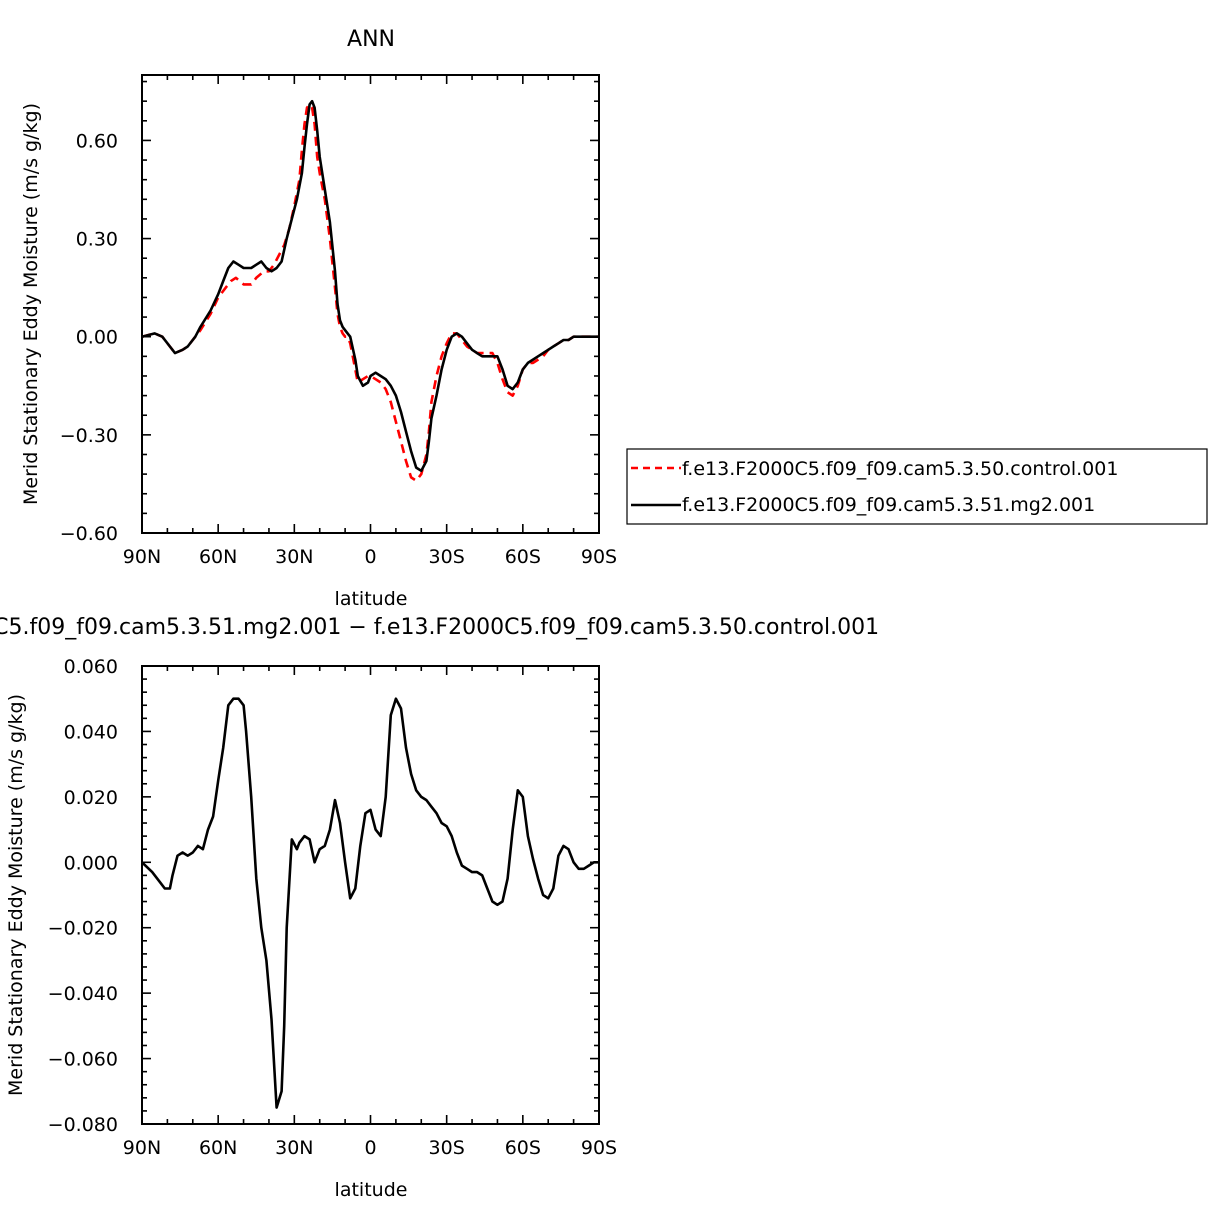  Describe the element at coordinates (370, 557) in the screenshot. I see `top-x-tick-label: 0` at that location.